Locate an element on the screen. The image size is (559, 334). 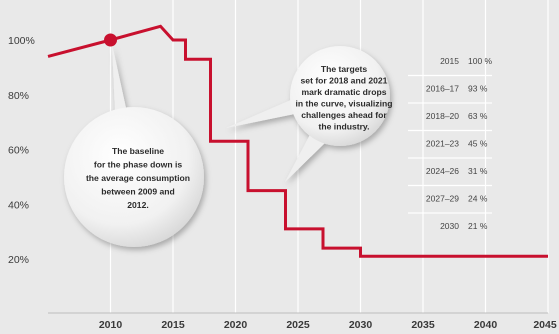
x-tick-label: 2015 is located at coordinates (173, 325).